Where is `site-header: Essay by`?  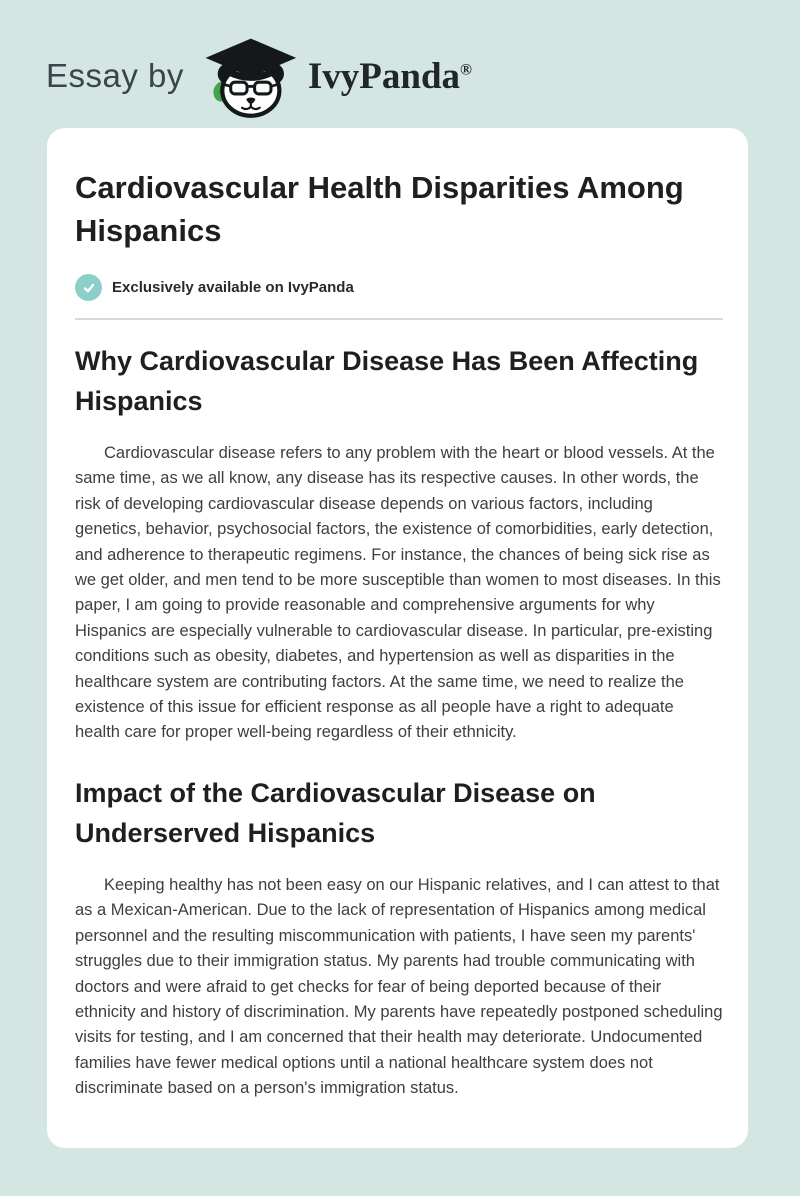 site-header: Essay by is located at coordinates (400, 61).